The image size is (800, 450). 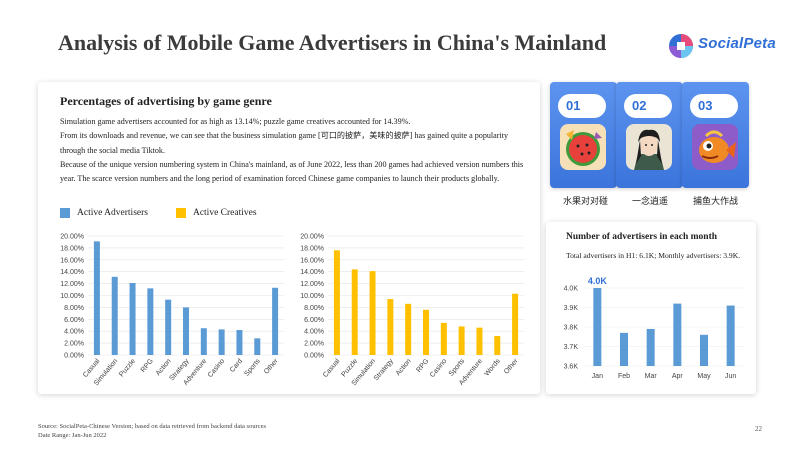 What do you see at coordinates (571, 328) in the screenshot?
I see `y-tick-label: 3.8K` at bounding box center [571, 328].